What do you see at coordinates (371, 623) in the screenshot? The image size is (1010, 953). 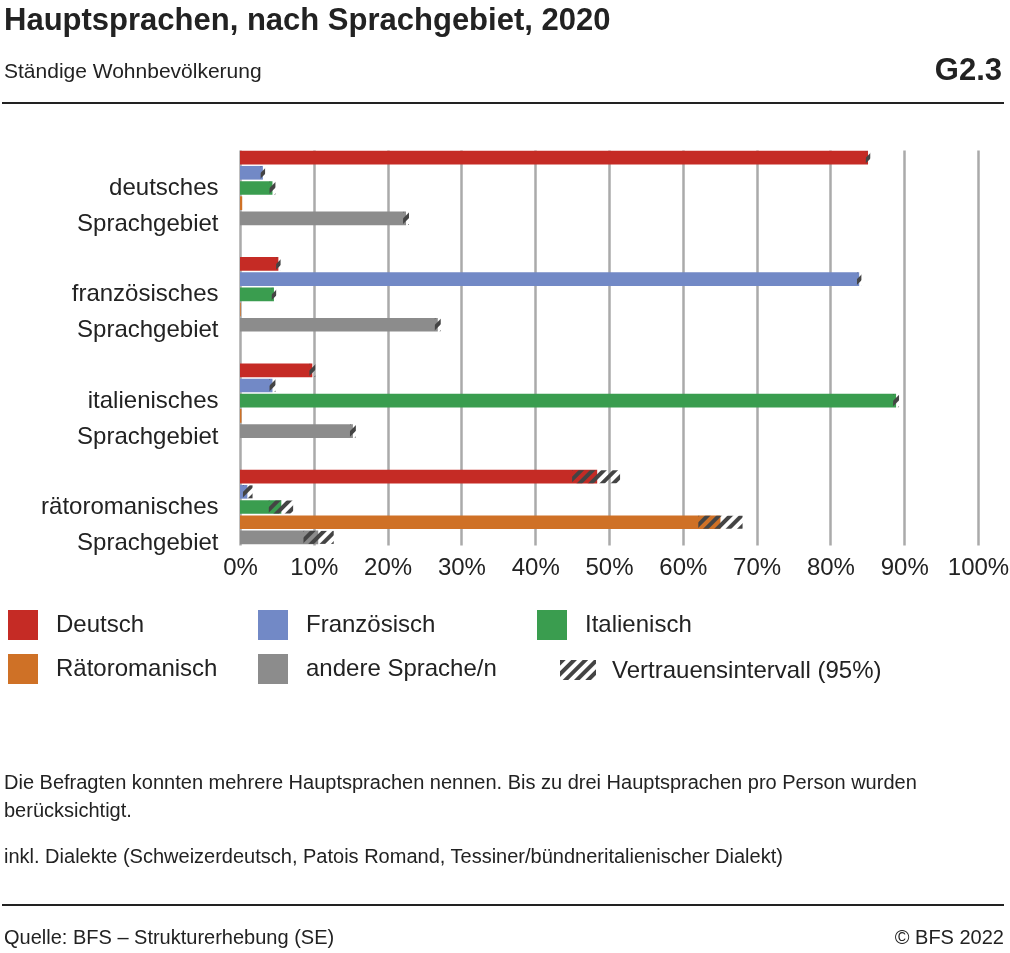 I see `legend-label: Französisch` at bounding box center [371, 623].